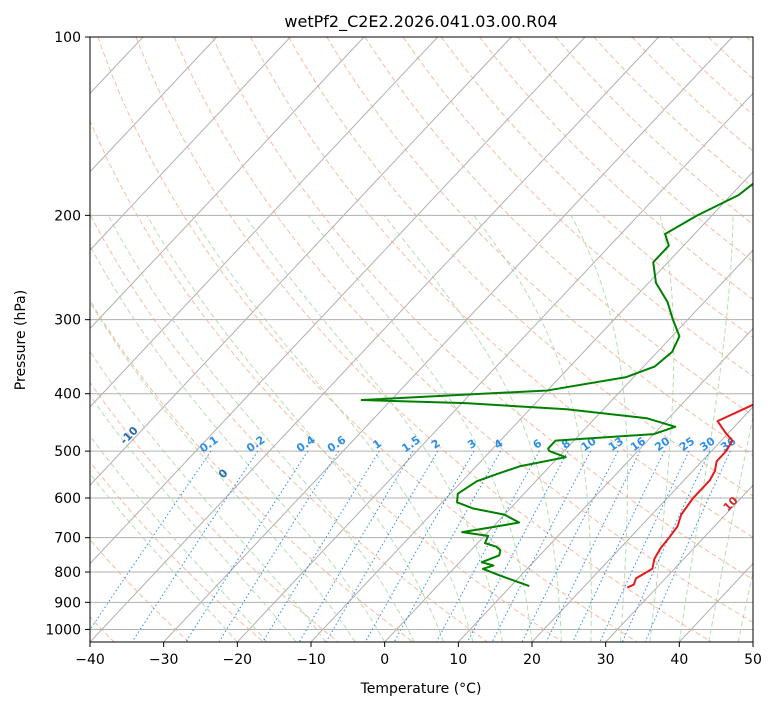  I want to click on x-axis-title: Temperature (°C), so click(421, 689).